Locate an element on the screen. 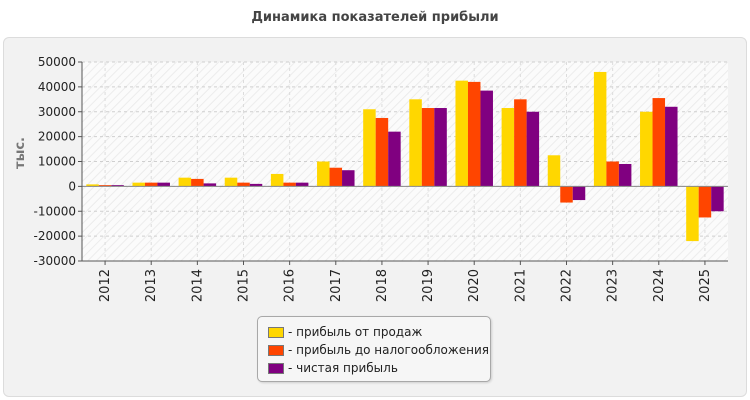 The height and width of the screenshot is (400, 750). legend-item-sales-profit: - прибыль от продаж is located at coordinates (379, 332).